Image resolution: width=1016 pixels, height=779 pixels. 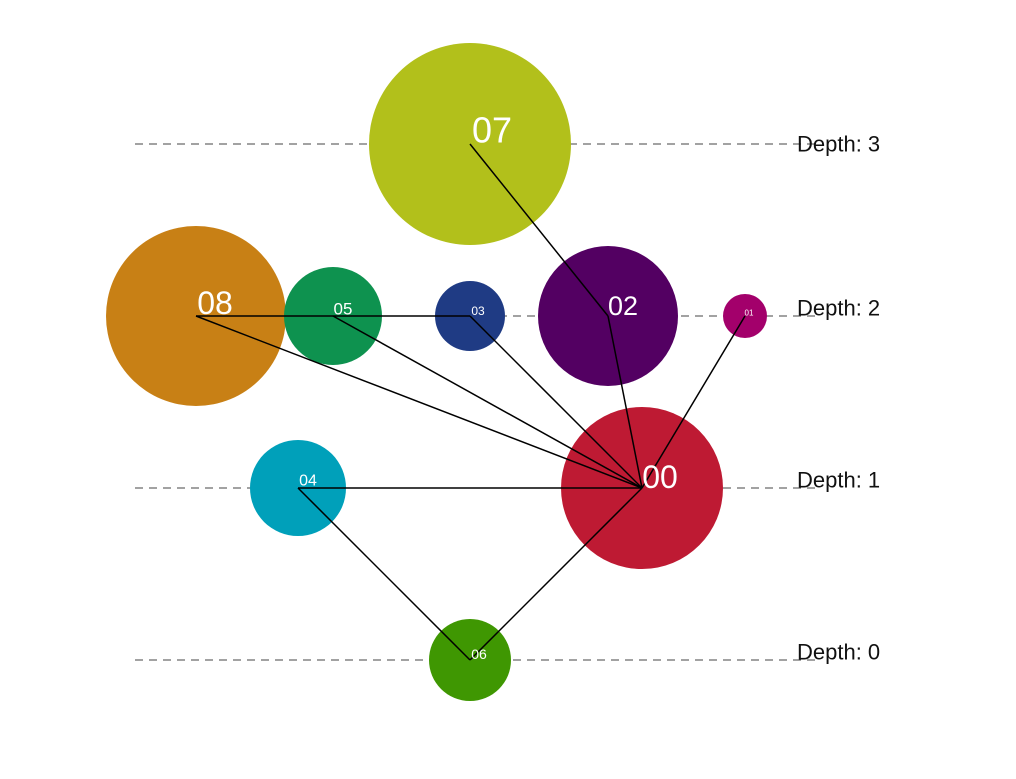 I want to click on node-00-label: 00, so click(x=660, y=477).